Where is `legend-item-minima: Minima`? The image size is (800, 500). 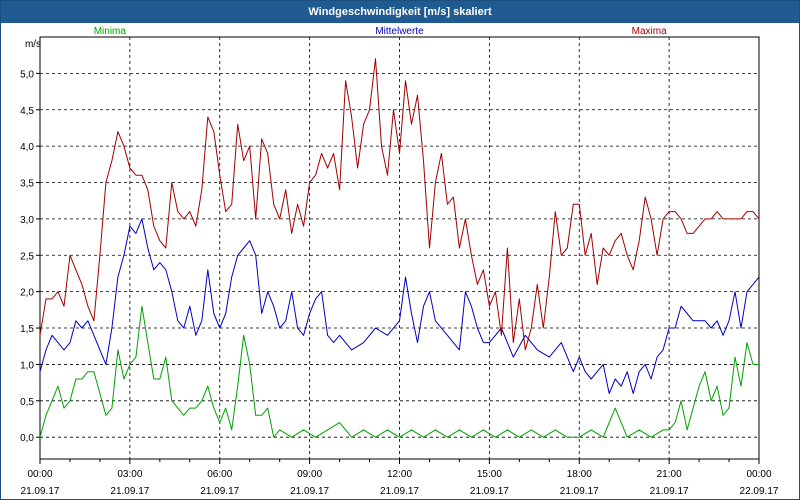 legend-item-minima: Minima is located at coordinates (110, 31).